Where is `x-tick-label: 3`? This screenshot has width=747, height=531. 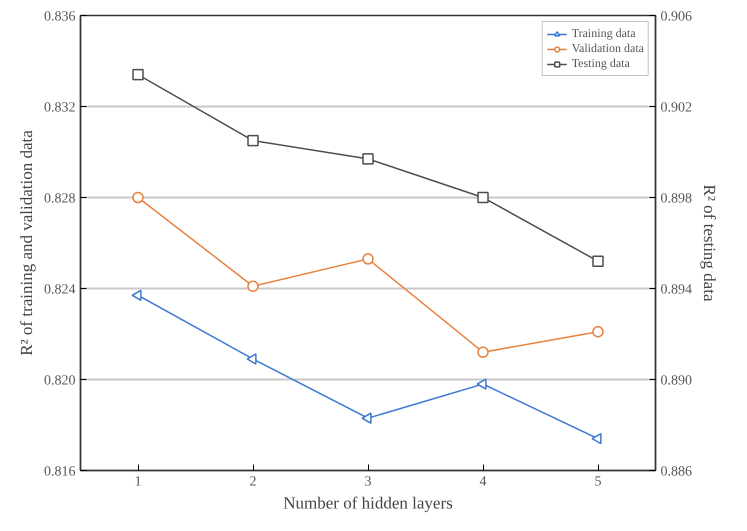 x-tick-label: 3 is located at coordinates (368, 482).